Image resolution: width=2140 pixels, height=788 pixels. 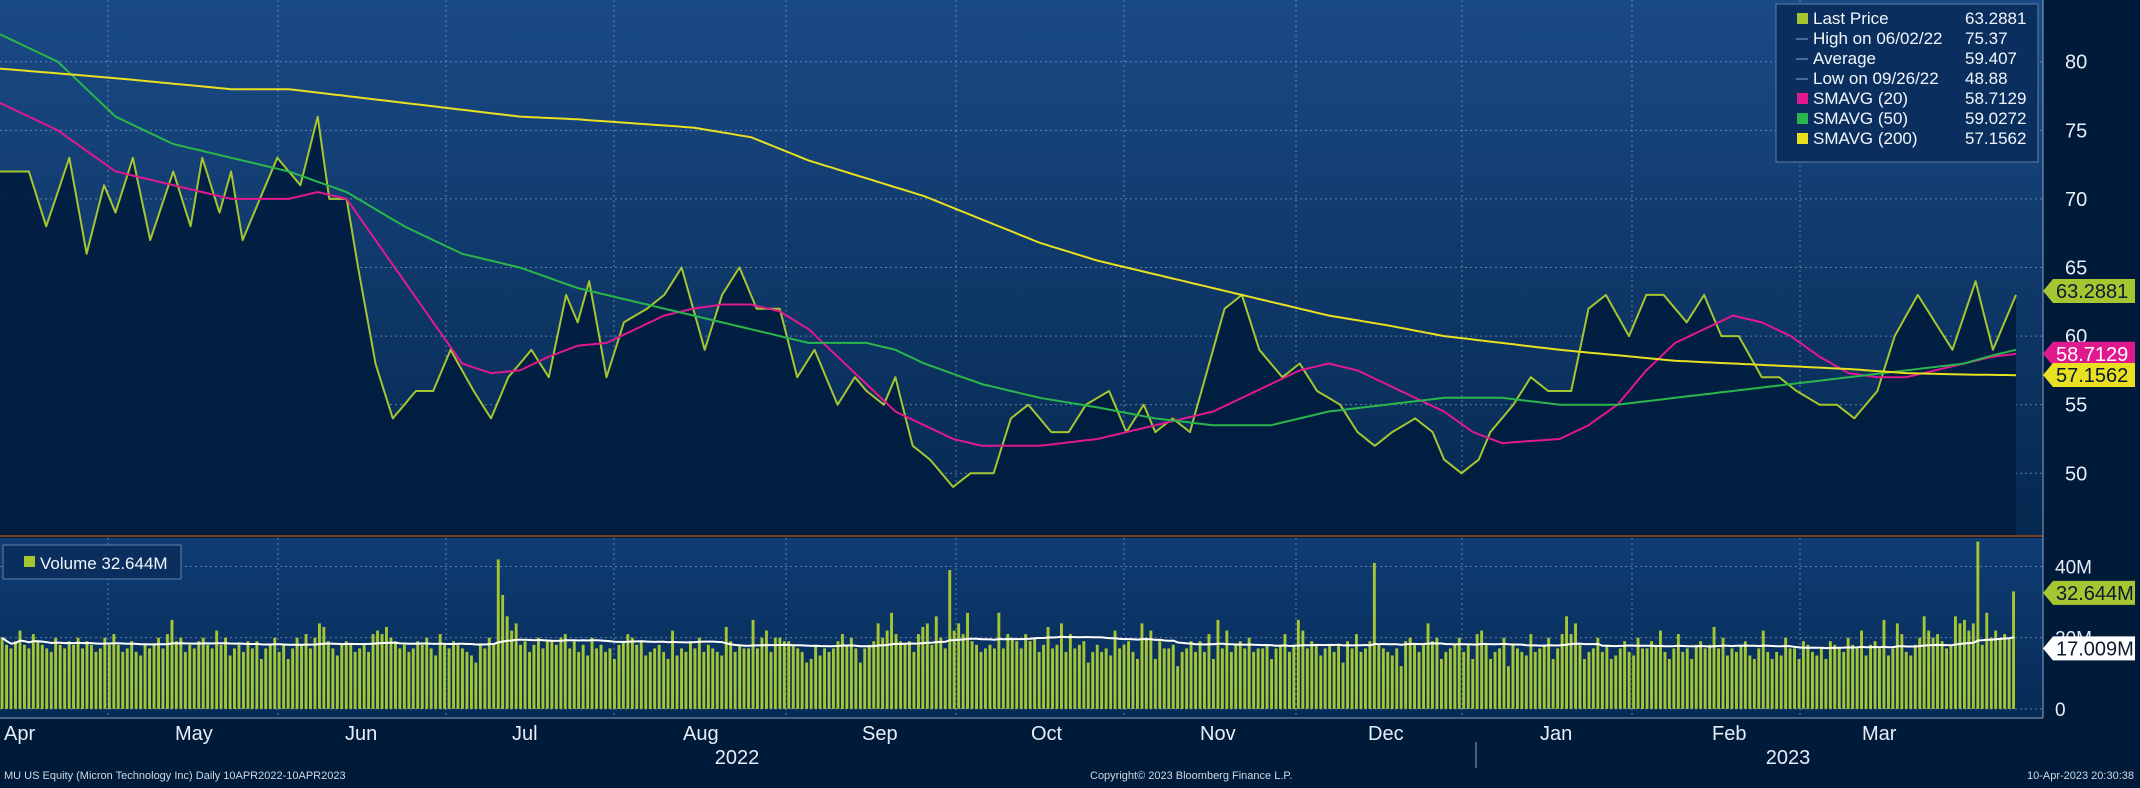 What do you see at coordinates (1986, 78) in the screenshot?
I see `svg-text: 48.88` at bounding box center [1986, 78].